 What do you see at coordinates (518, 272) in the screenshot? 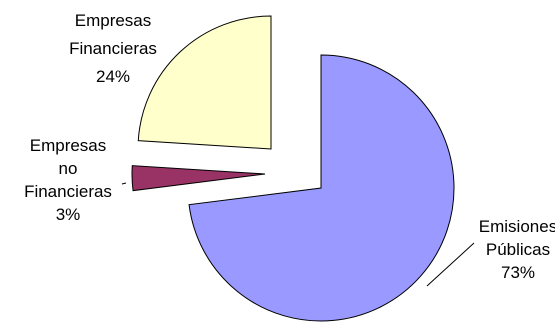
I see `slice-label-line: 73%` at bounding box center [518, 272].